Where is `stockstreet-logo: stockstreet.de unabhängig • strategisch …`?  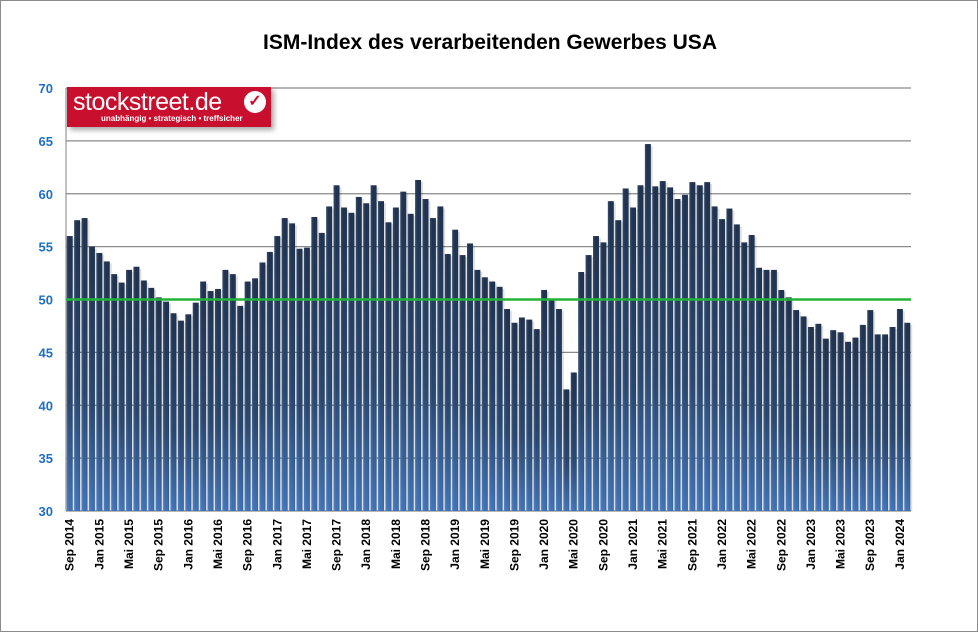 stockstreet-logo: stockstreet.de unabhängig • strategisch … is located at coordinates (169, 107).